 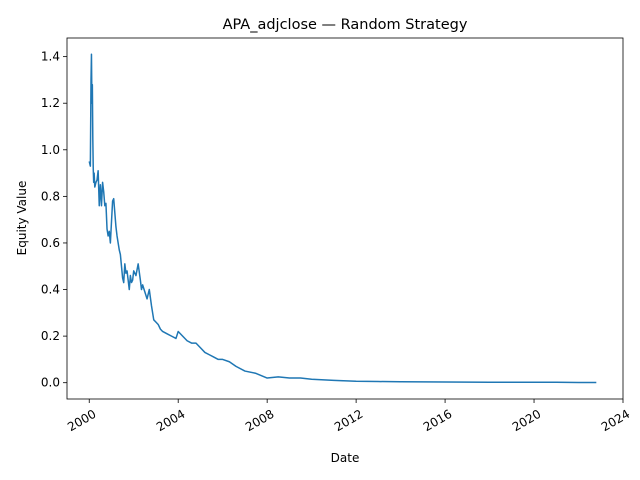 I want to click on y-tick-label: 0.4, so click(x=50, y=290).